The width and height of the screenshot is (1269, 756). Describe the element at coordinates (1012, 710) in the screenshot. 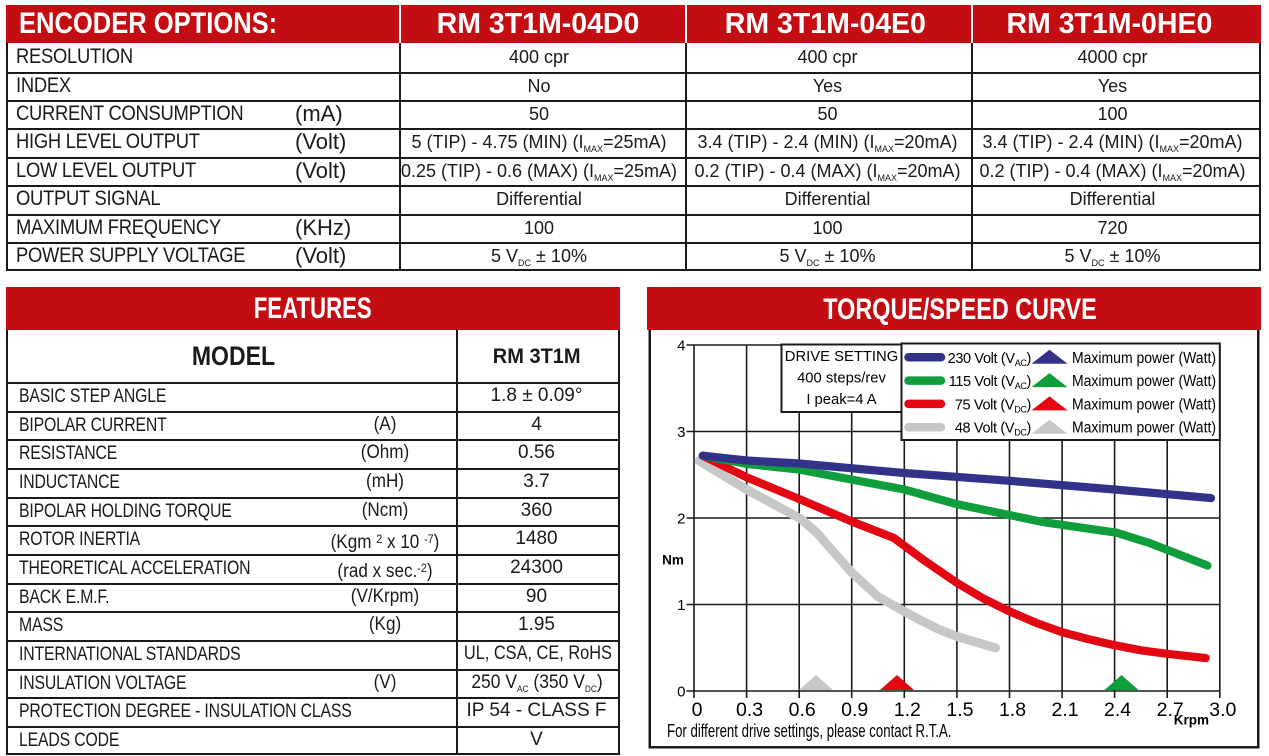

I see `svg-text: 1.8` at that location.